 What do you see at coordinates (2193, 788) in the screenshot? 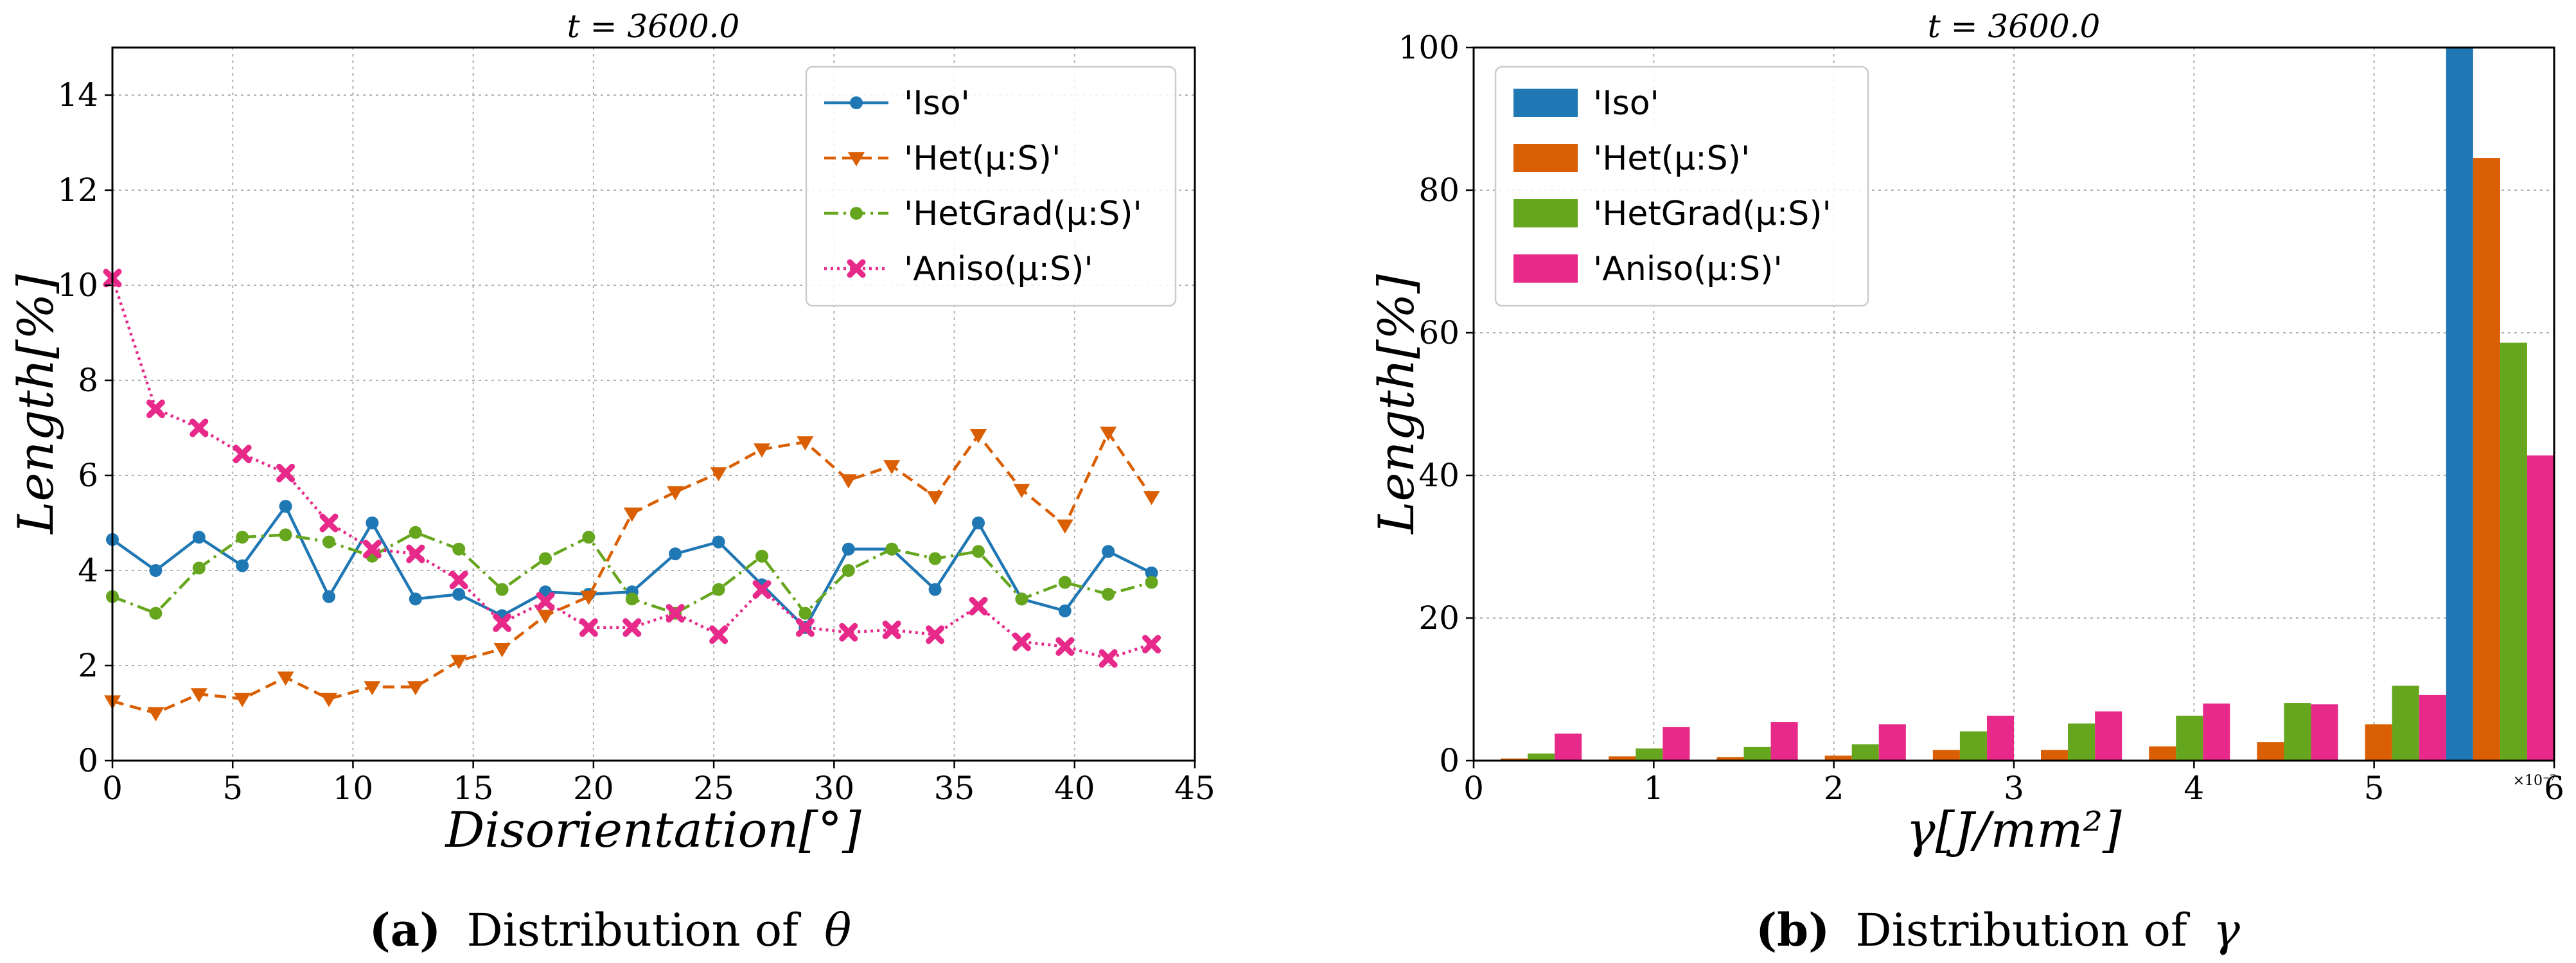
I see `chart-b-xtick-label: 4` at bounding box center [2193, 788].